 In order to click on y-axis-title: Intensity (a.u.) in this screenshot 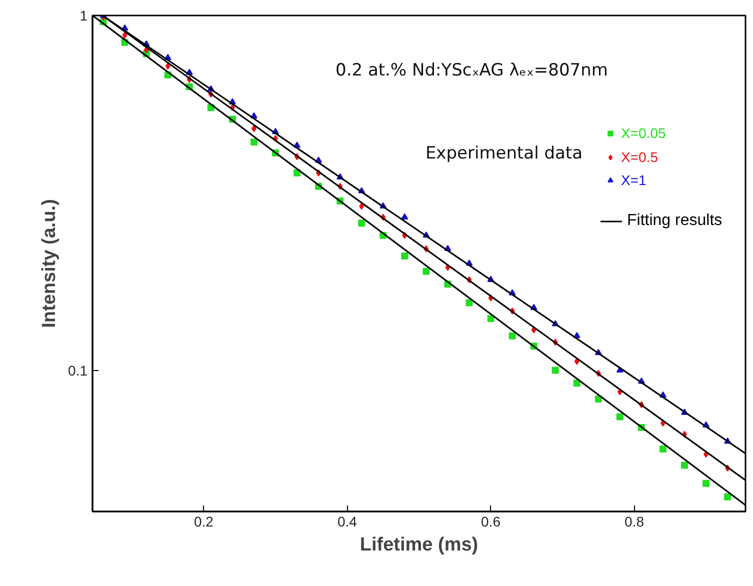, I will do `click(49, 263)`.